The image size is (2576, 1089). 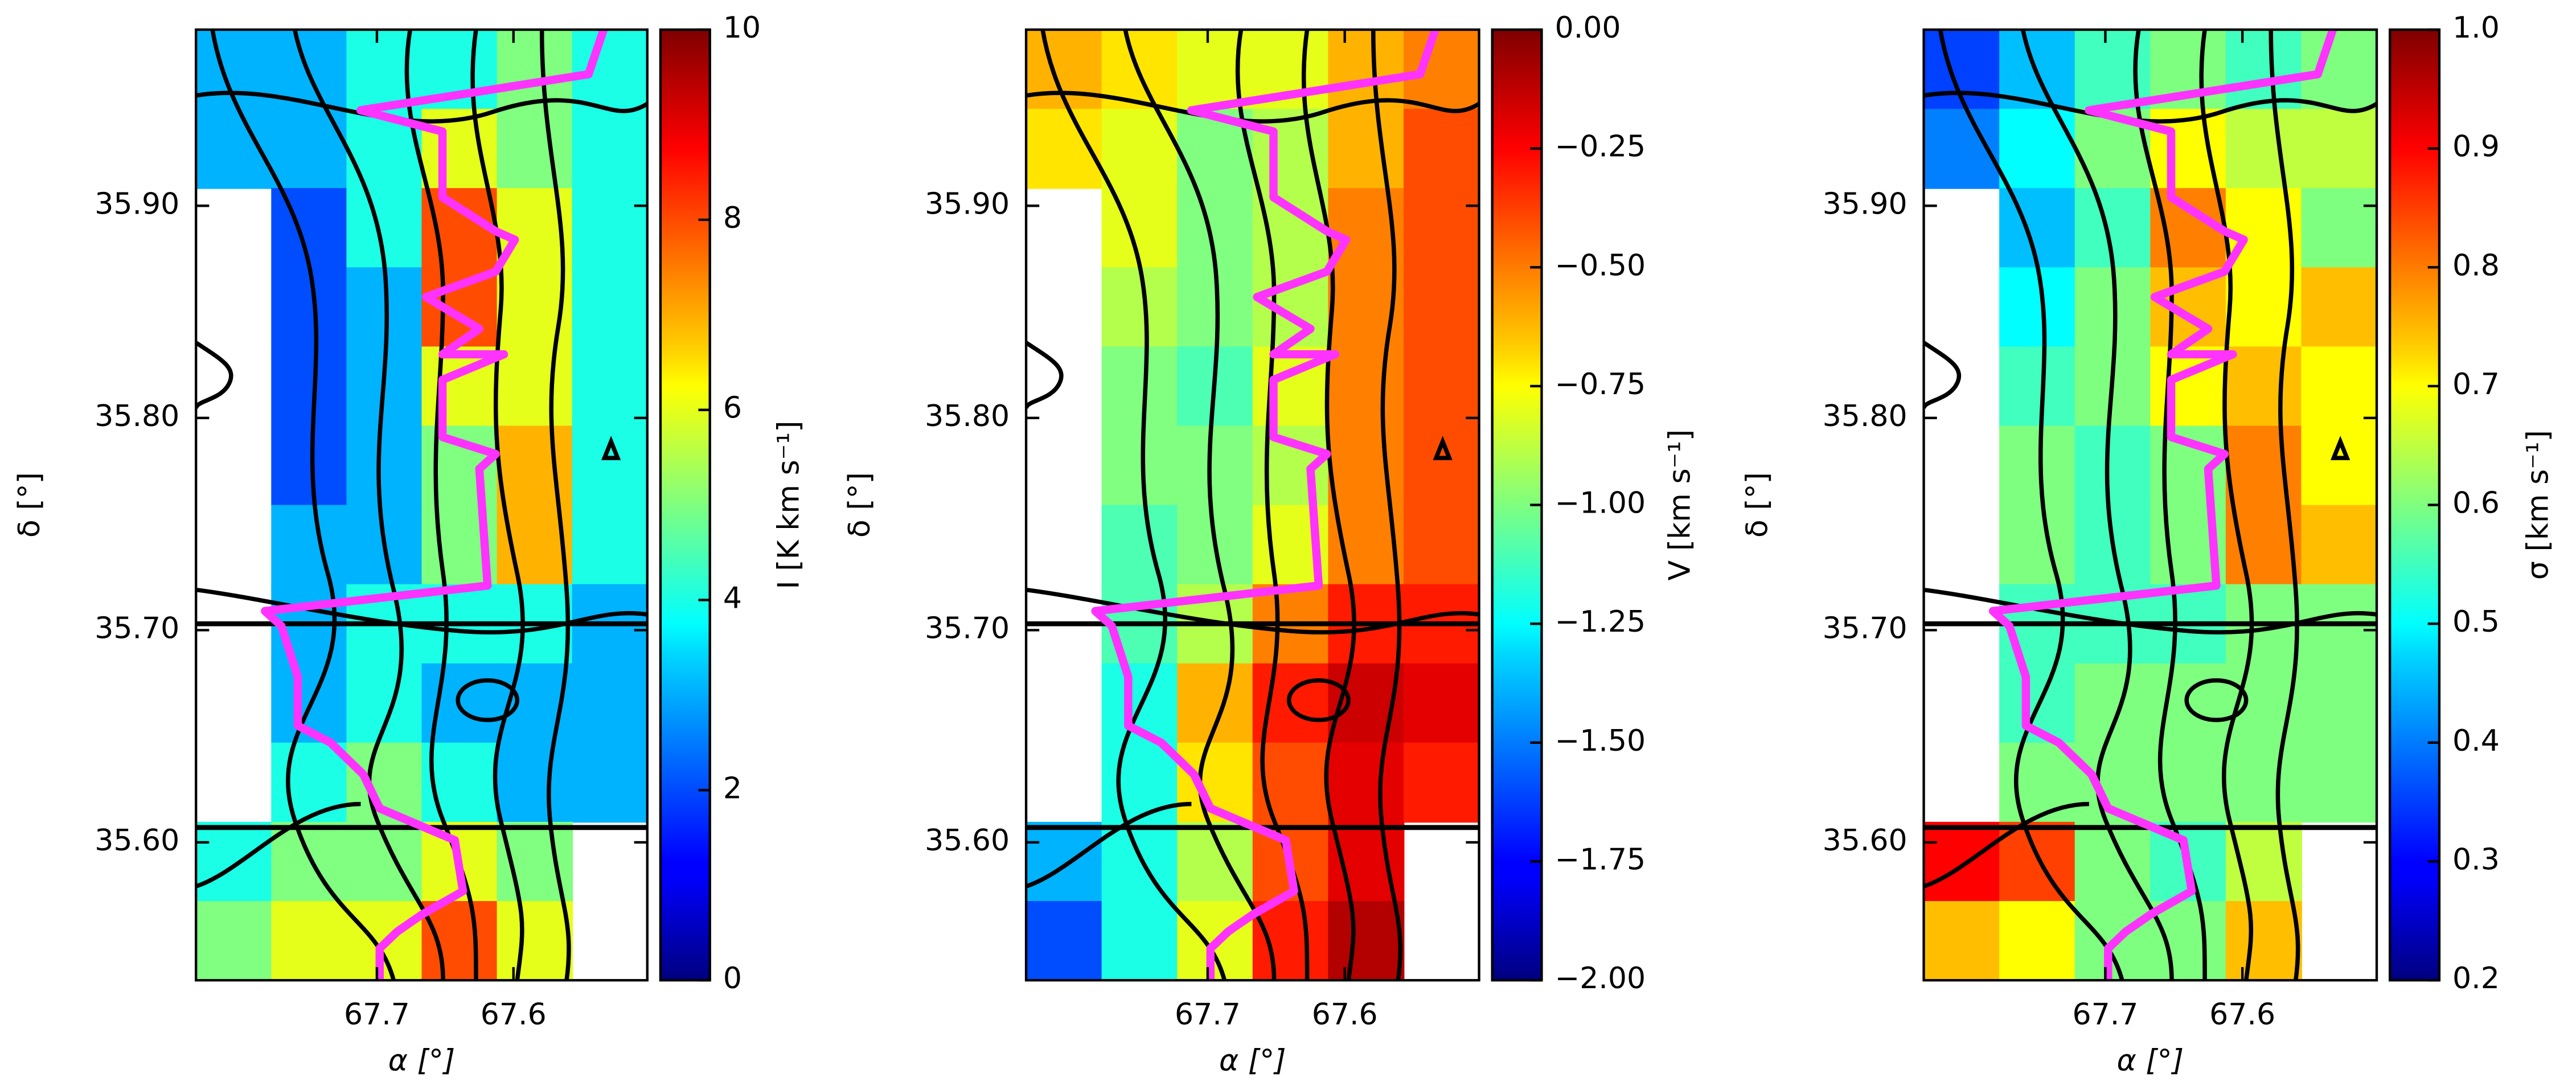 I want to click on colorbar-tick-label: 0.2, so click(x=2476, y=978).